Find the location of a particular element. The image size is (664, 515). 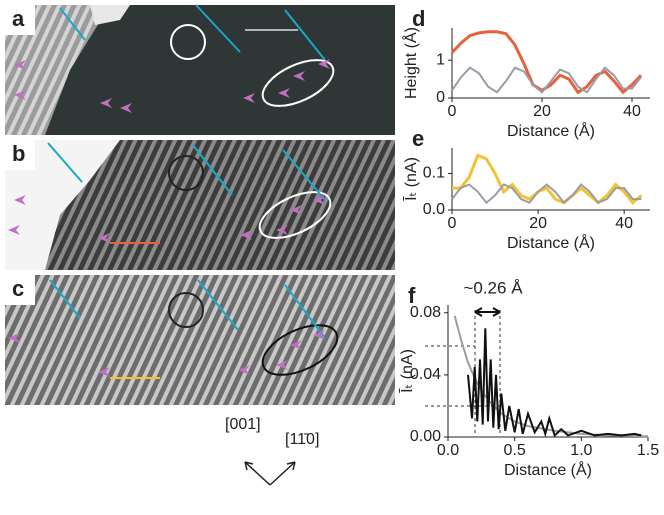

panel-label: e is located at coordinates (418, 138).